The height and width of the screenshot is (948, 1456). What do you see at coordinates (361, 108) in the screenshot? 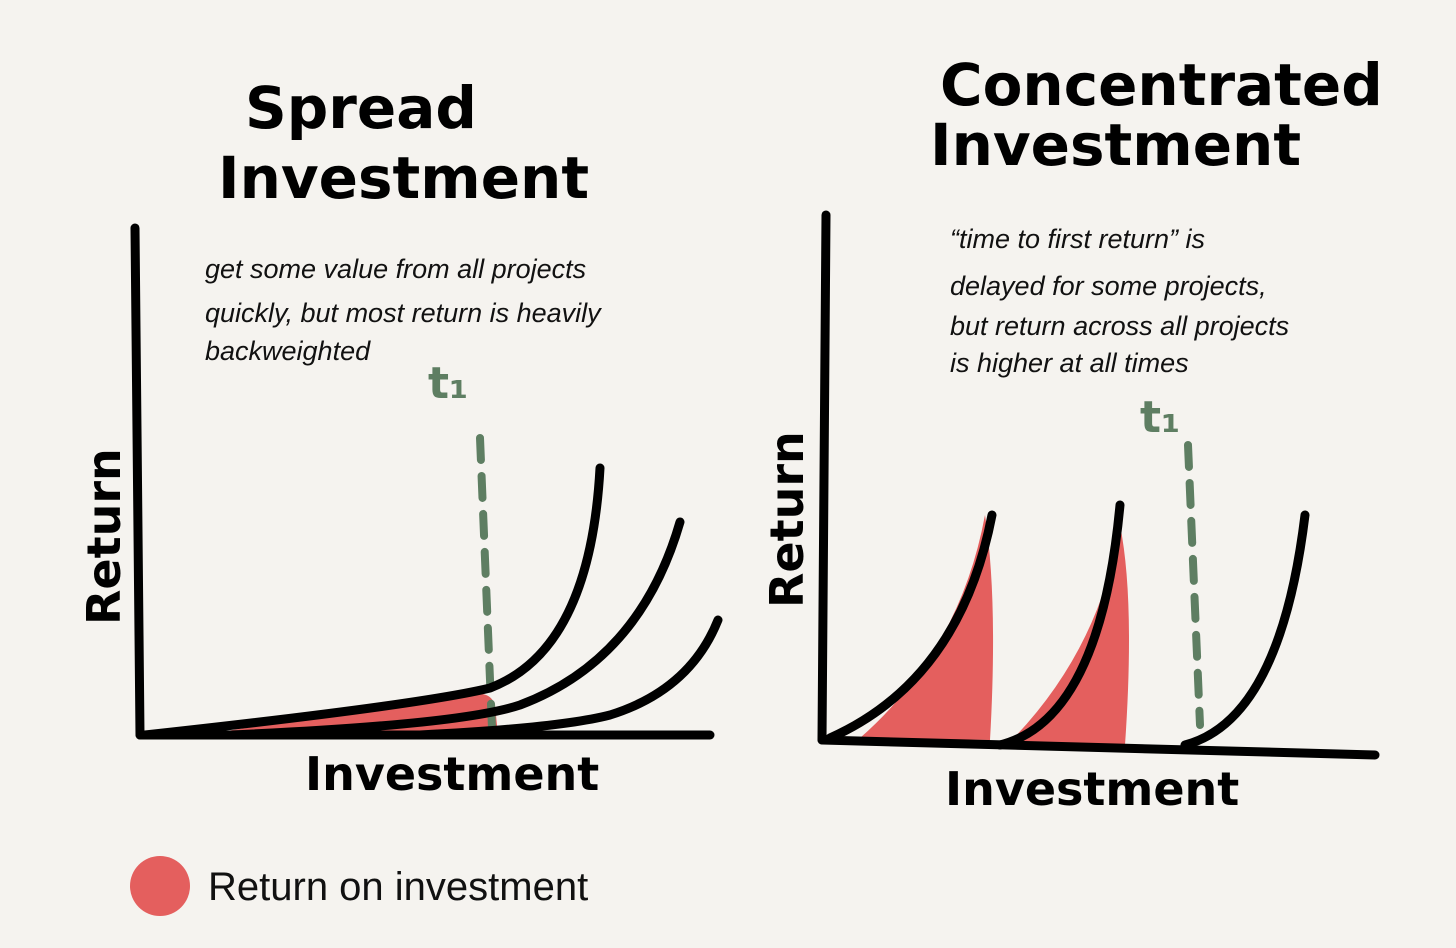
I see `panel-title: Spread` at bounding box center [361, 108].